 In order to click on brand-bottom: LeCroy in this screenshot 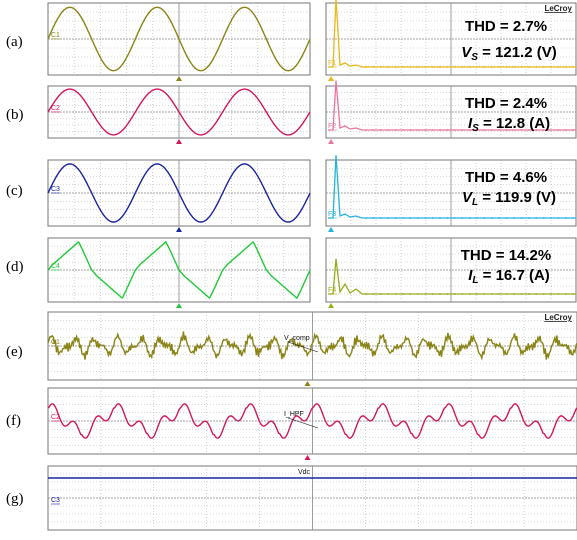, I will do `click(558, 317)`.